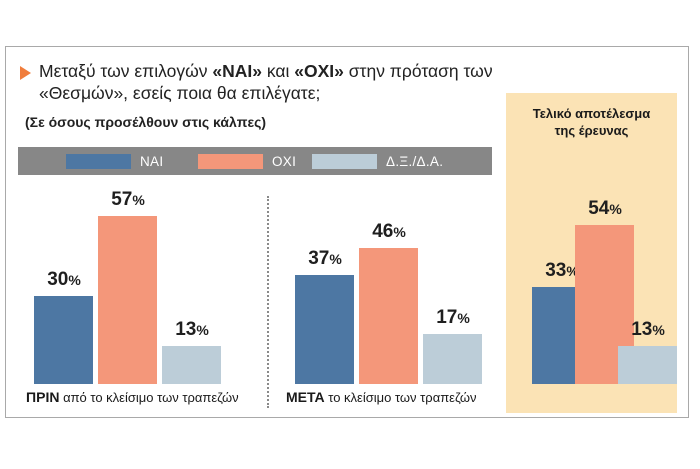  What do you see at coordinates (126, 71) in the screenshot?
I see `title-part1: Μεταξύ των επιλογών` at bounding box center [126, 71].